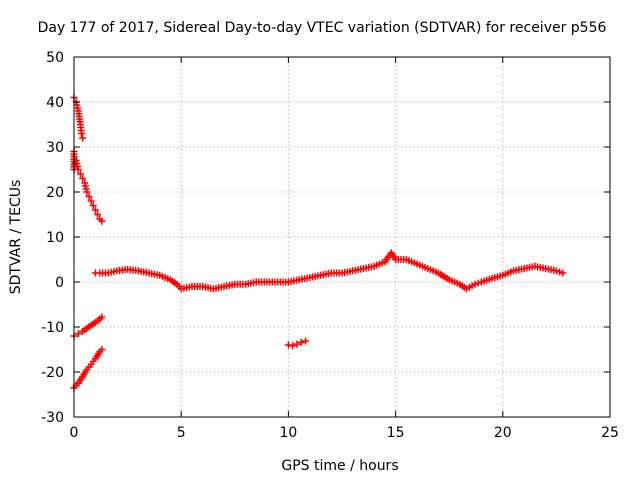 The height and width of the screenshot is (480, 640). Describe the element at coordinates (59, 283) in the screenshot. I see `y-tick-label: 0` at that location.